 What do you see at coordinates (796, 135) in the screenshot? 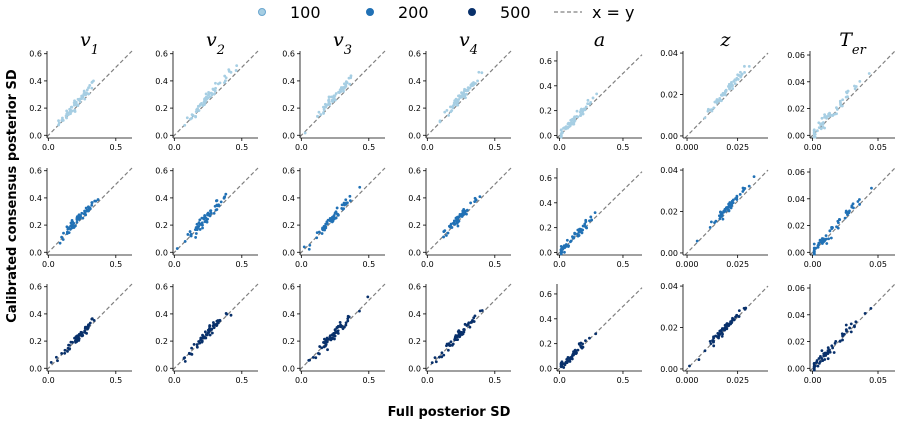
I see `y-tick-label: 0.00` at bounding box center [796, 135].